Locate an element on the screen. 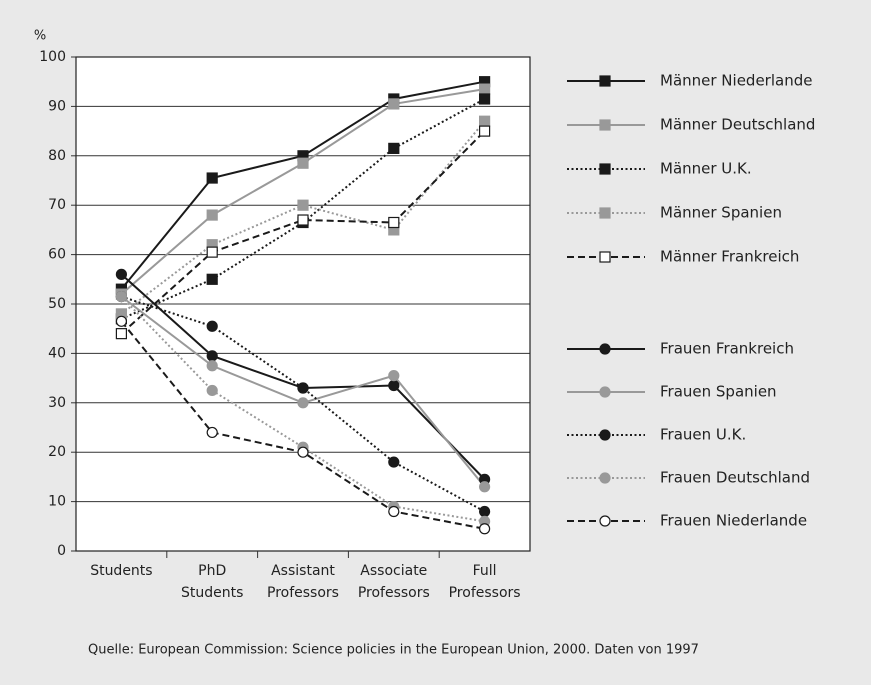  legend-label: Frauen Deutschland is located at coordinates (735, 478).